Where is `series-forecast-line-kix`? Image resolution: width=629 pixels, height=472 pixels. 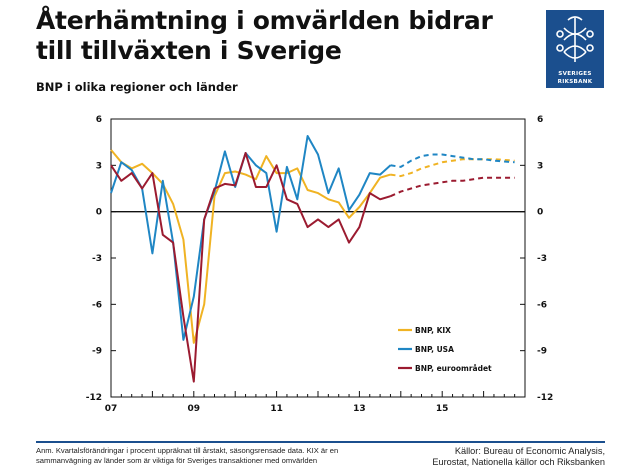
series-forecast-line-kix is located at coordinates (452, 168).